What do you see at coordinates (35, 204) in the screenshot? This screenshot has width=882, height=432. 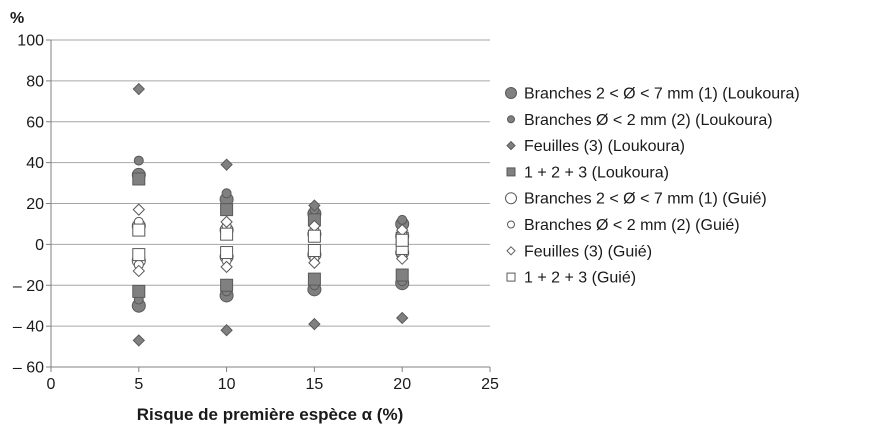 I see `y-tick-label: 20` at bounding box center [35, 204].